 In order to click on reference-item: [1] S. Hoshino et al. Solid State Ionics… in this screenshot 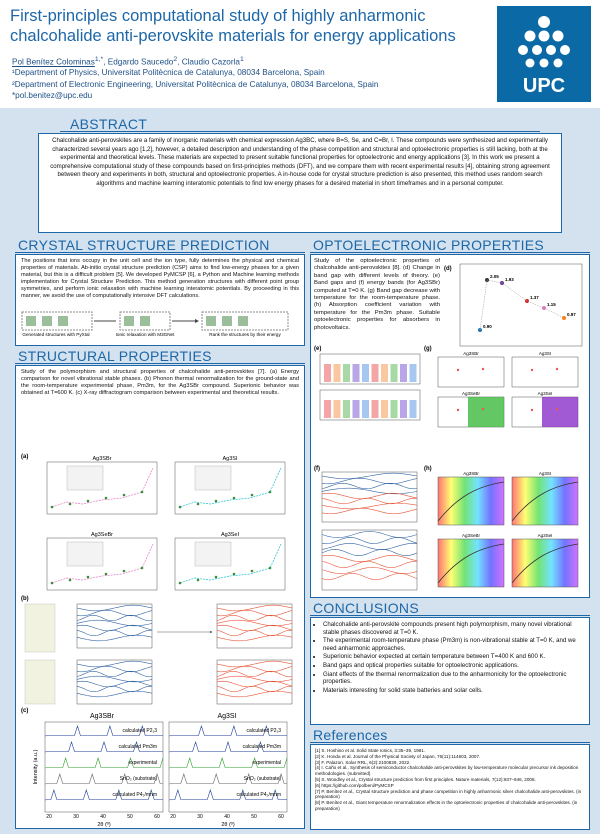, I will do `click(370, 750)`.